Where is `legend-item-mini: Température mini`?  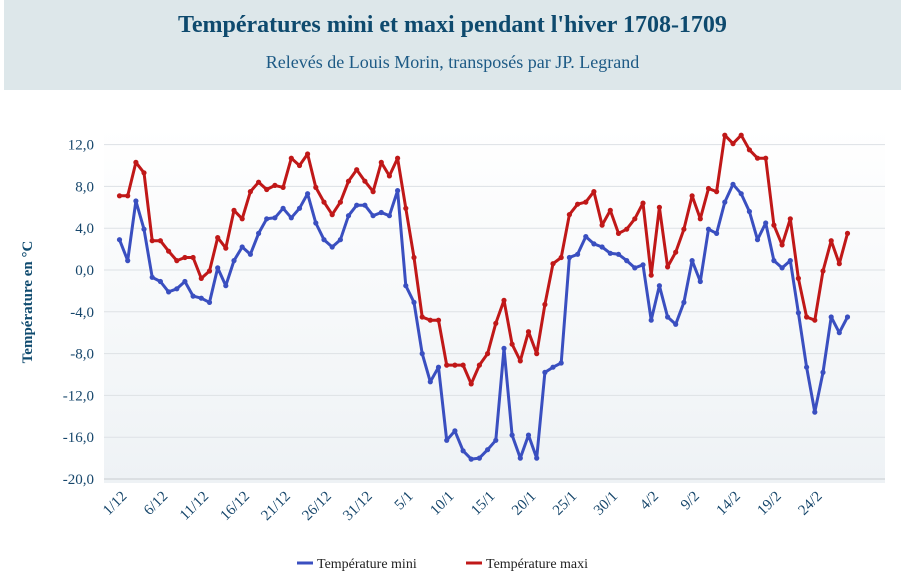
legend-item-mini: Température mini is located at coordinates (357, 564).